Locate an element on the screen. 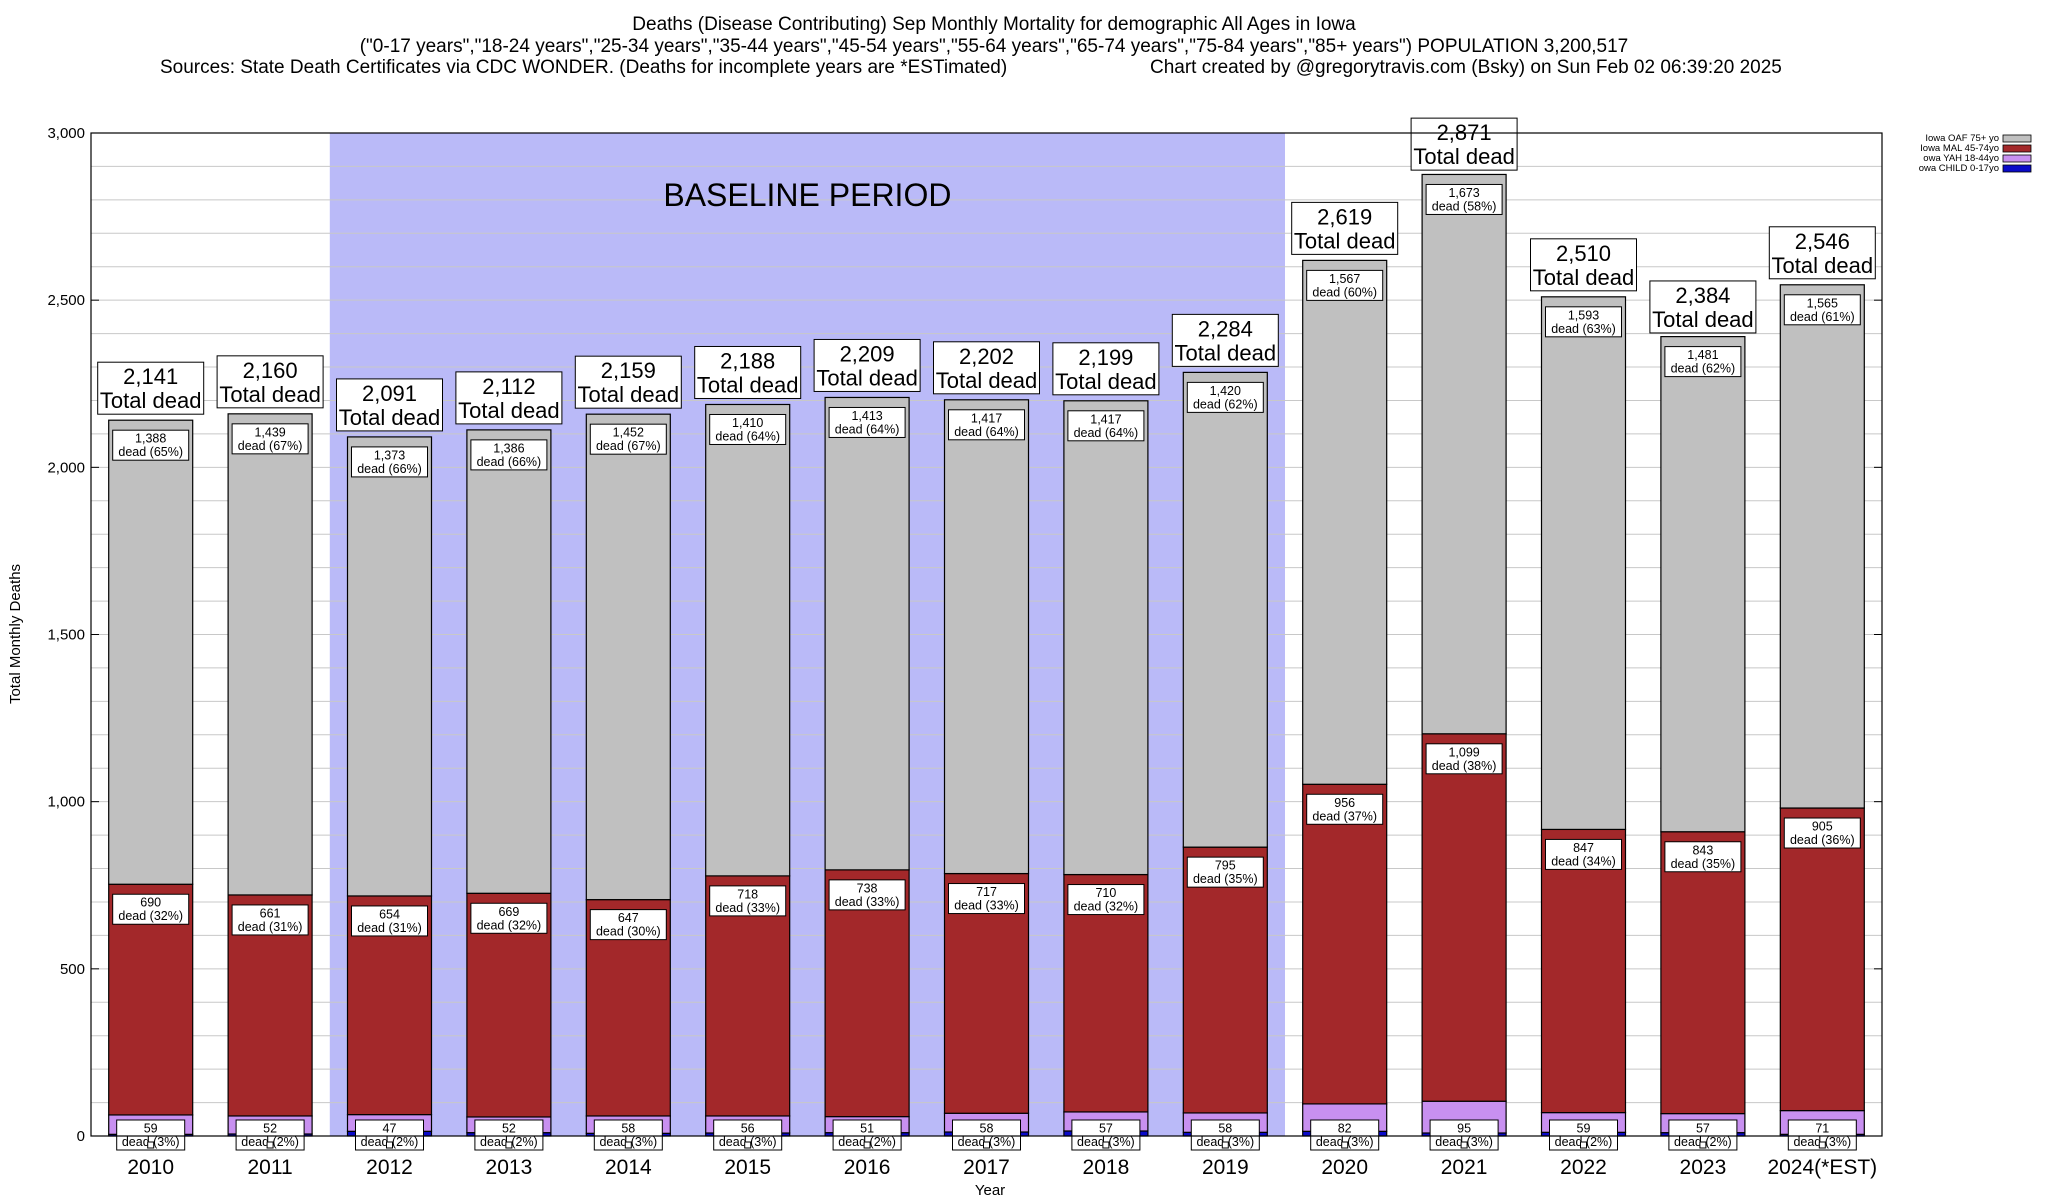 This screenshot has width=2048, height=1200. total-label-value: 2,199 is located at coordinates (1105, 357).